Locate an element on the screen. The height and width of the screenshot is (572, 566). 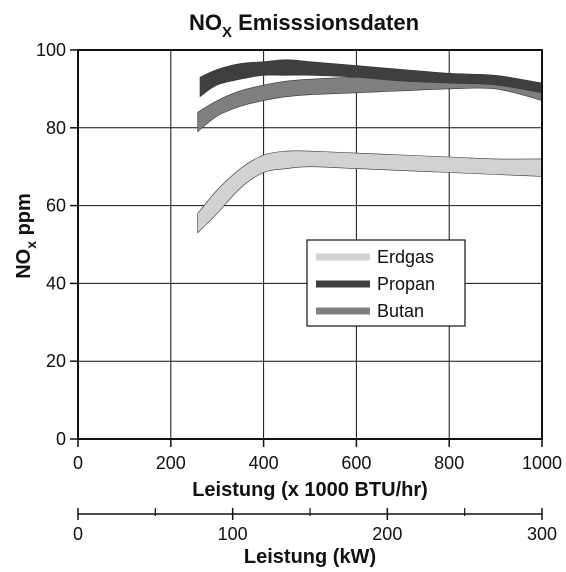
chart-title: NOX Emisssionsdaten is located at coordinates (304, 25).